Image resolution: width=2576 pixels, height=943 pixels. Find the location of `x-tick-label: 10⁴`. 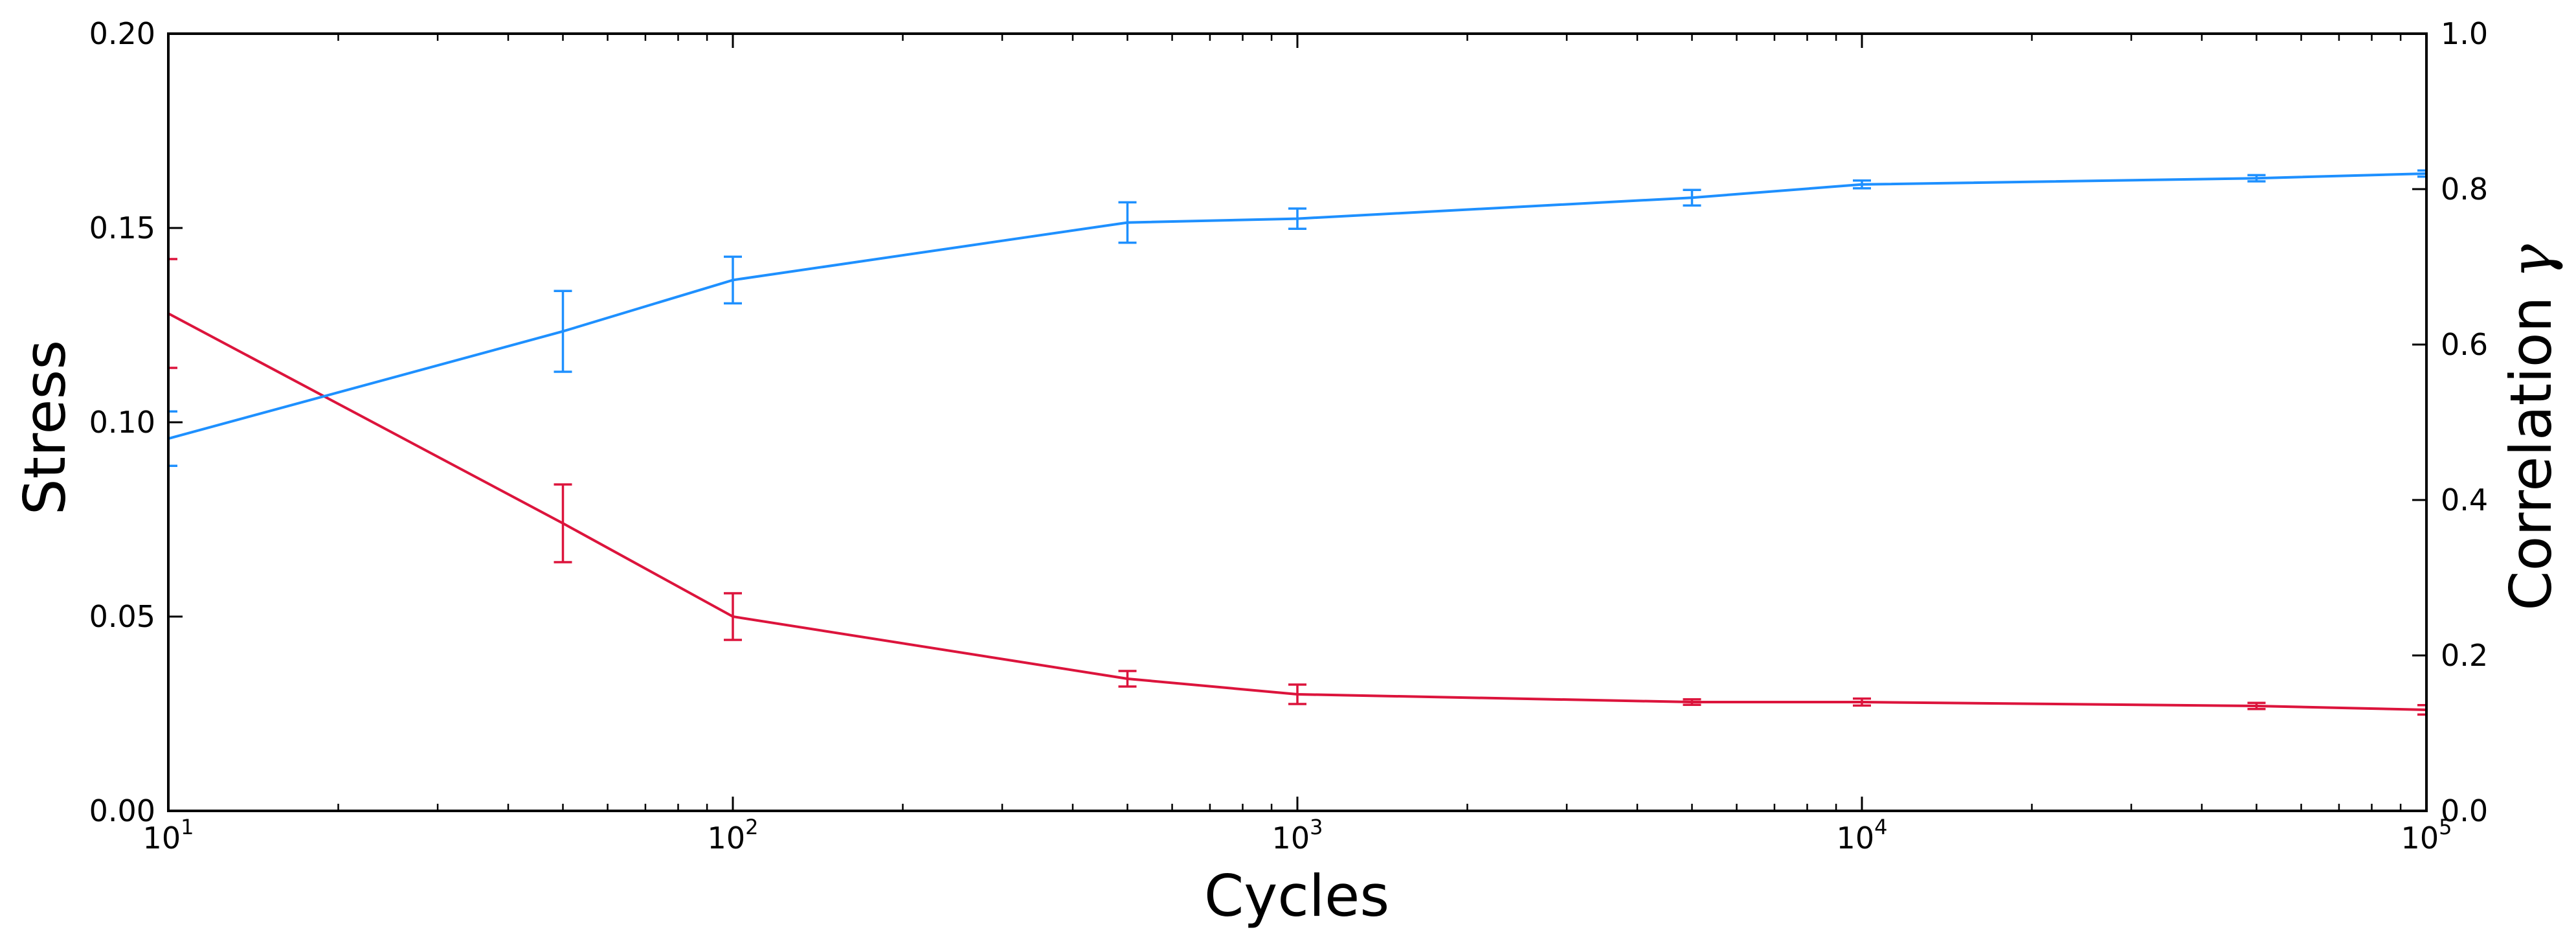

x-tick-label: 10⁴ is located at coordinates (1862, 835).